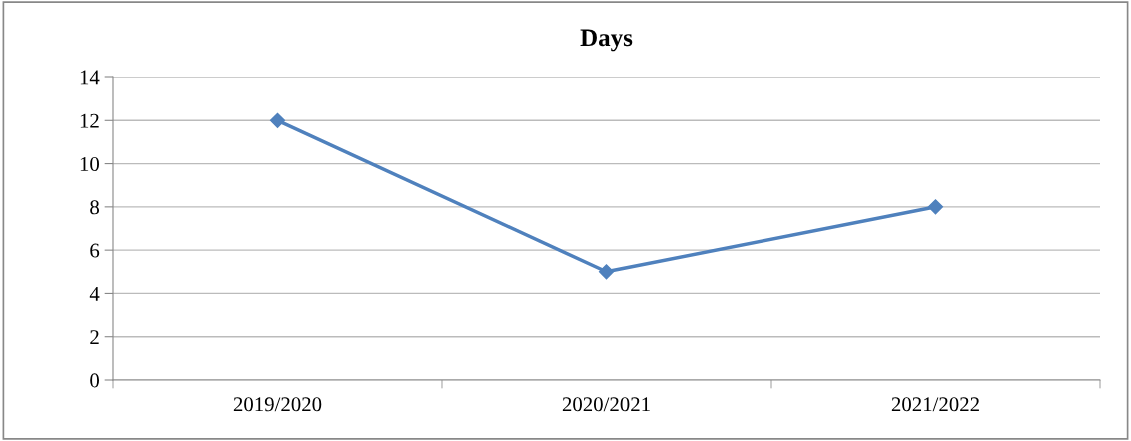 The width and height of the screenshot is (1131, 441). I want to click on chart-title: Days, so click(606, 40).